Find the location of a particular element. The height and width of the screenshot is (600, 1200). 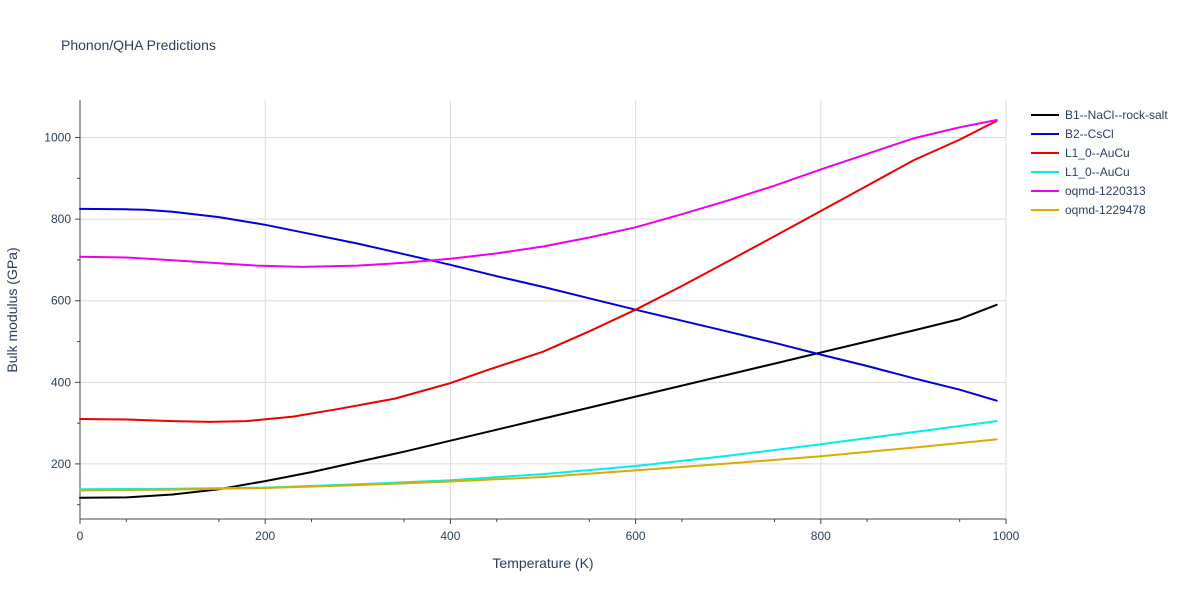

x-axis-ticks: 0 200 400 600 800 1000 is located at coordinates (548, 531).